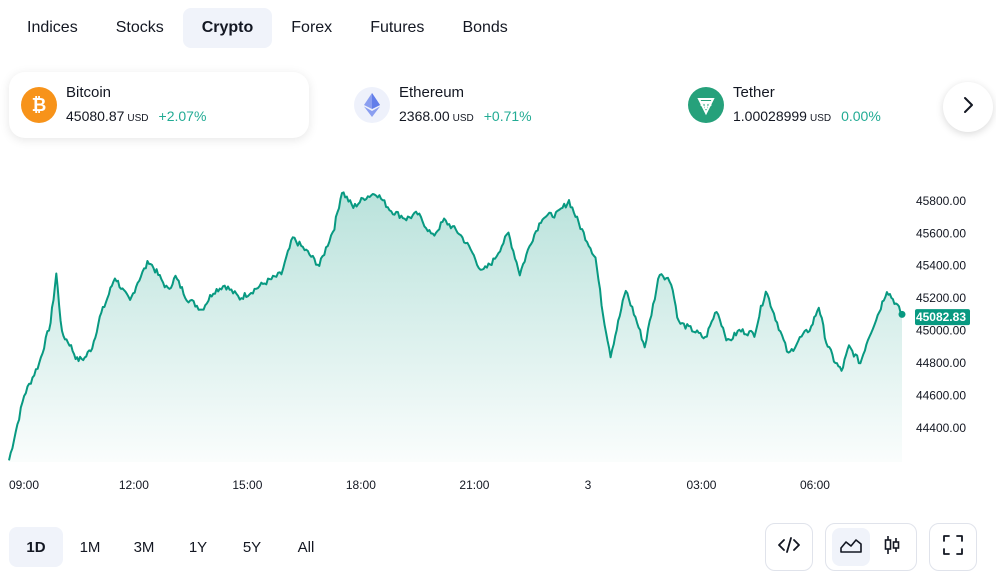 The height and width of the screenshot is (588, 996). I want to click on candlestick-icon, so click(892, 547).